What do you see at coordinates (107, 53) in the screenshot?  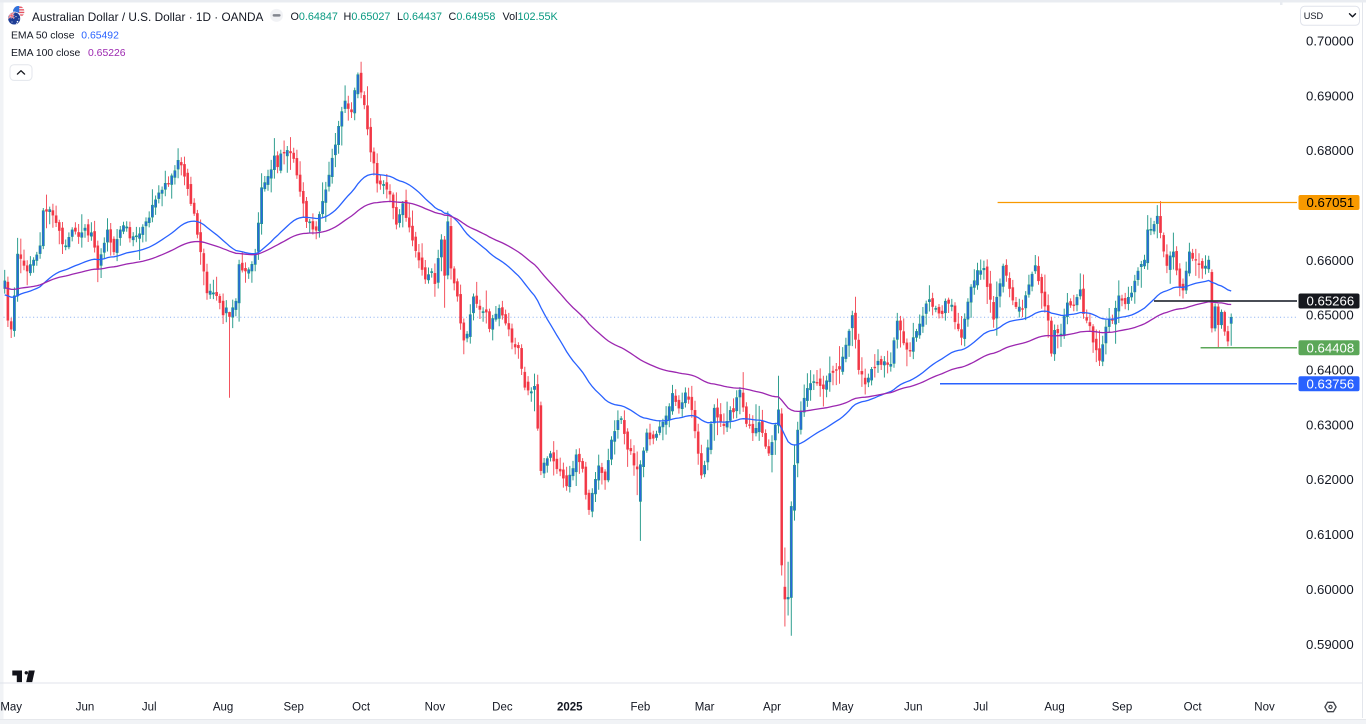 I see `svg-text: 0.65226` at bounding box center [107, 53].